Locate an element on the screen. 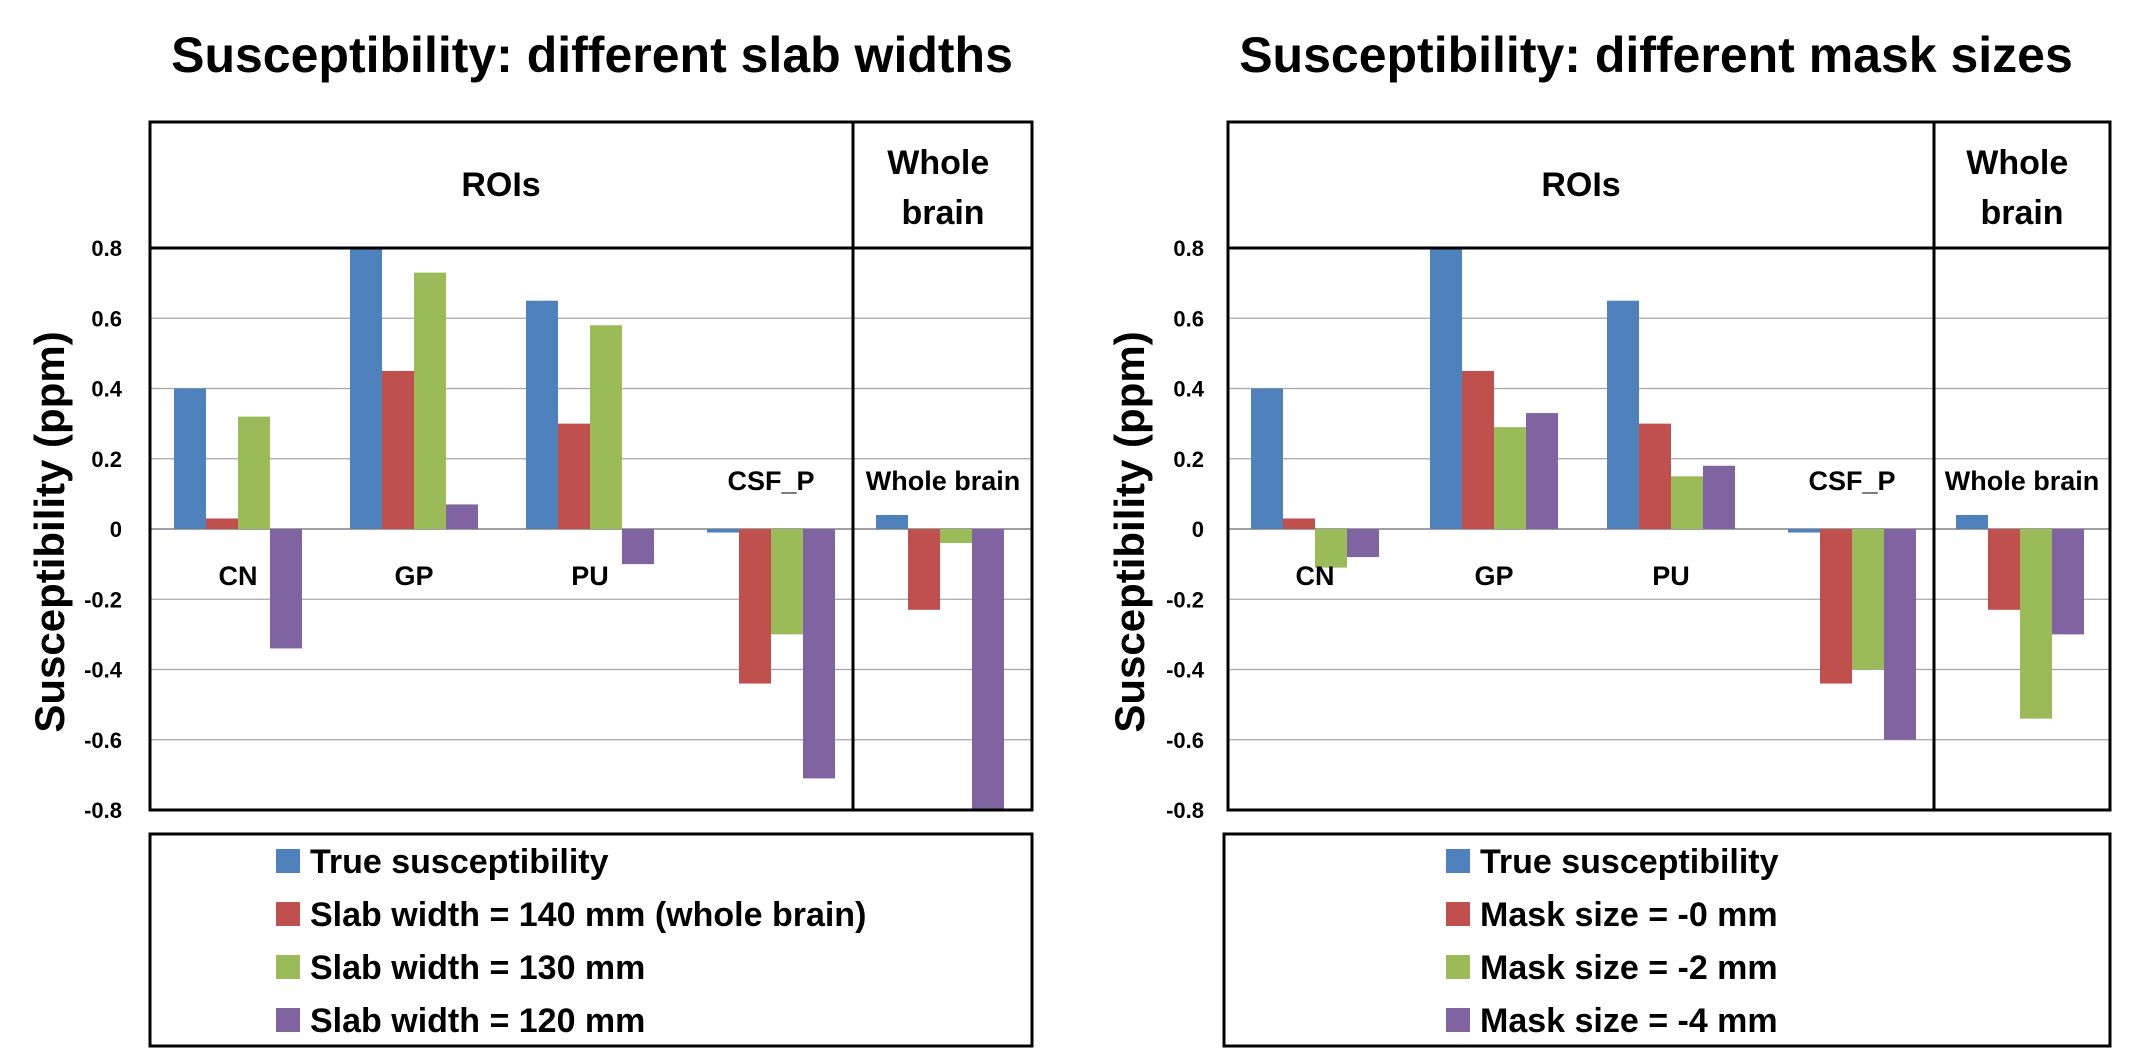  legend-label: Mask size = -4 mm is located at coordinates (1629, 1021).